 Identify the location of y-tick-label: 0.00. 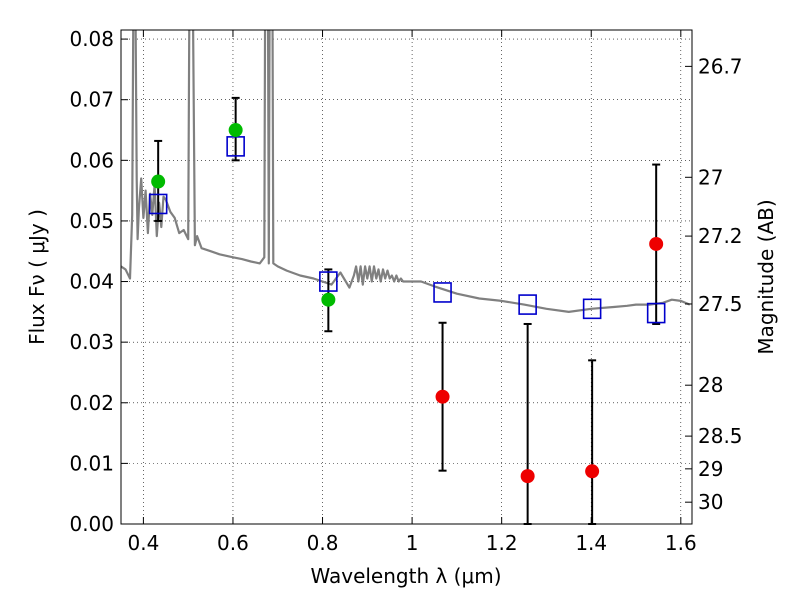
(91, 524).